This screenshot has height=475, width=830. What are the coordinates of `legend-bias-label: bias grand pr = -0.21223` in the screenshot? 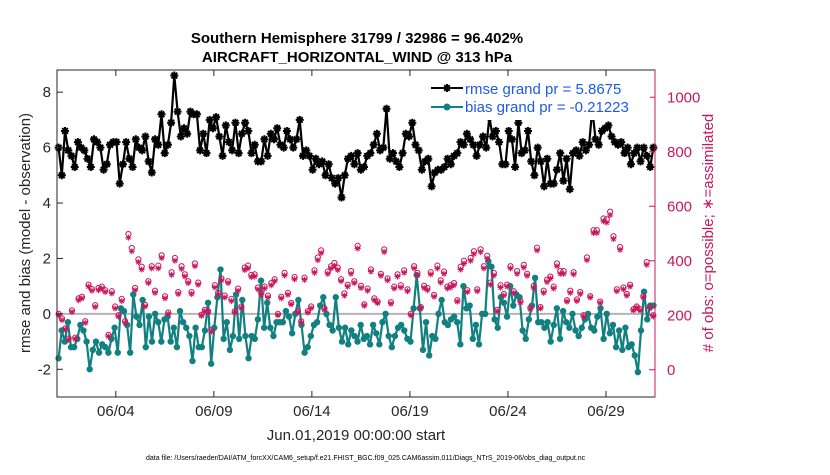 It's located at (547, 107).